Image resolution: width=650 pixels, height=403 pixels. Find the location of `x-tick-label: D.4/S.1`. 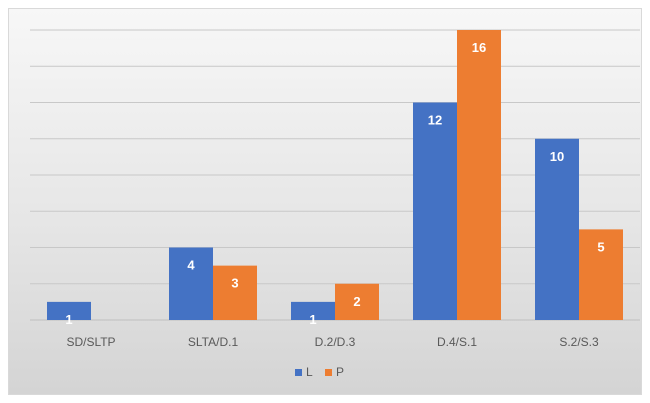

x-tick-label: D.4/S.1 is located at coordinates (457, 342).